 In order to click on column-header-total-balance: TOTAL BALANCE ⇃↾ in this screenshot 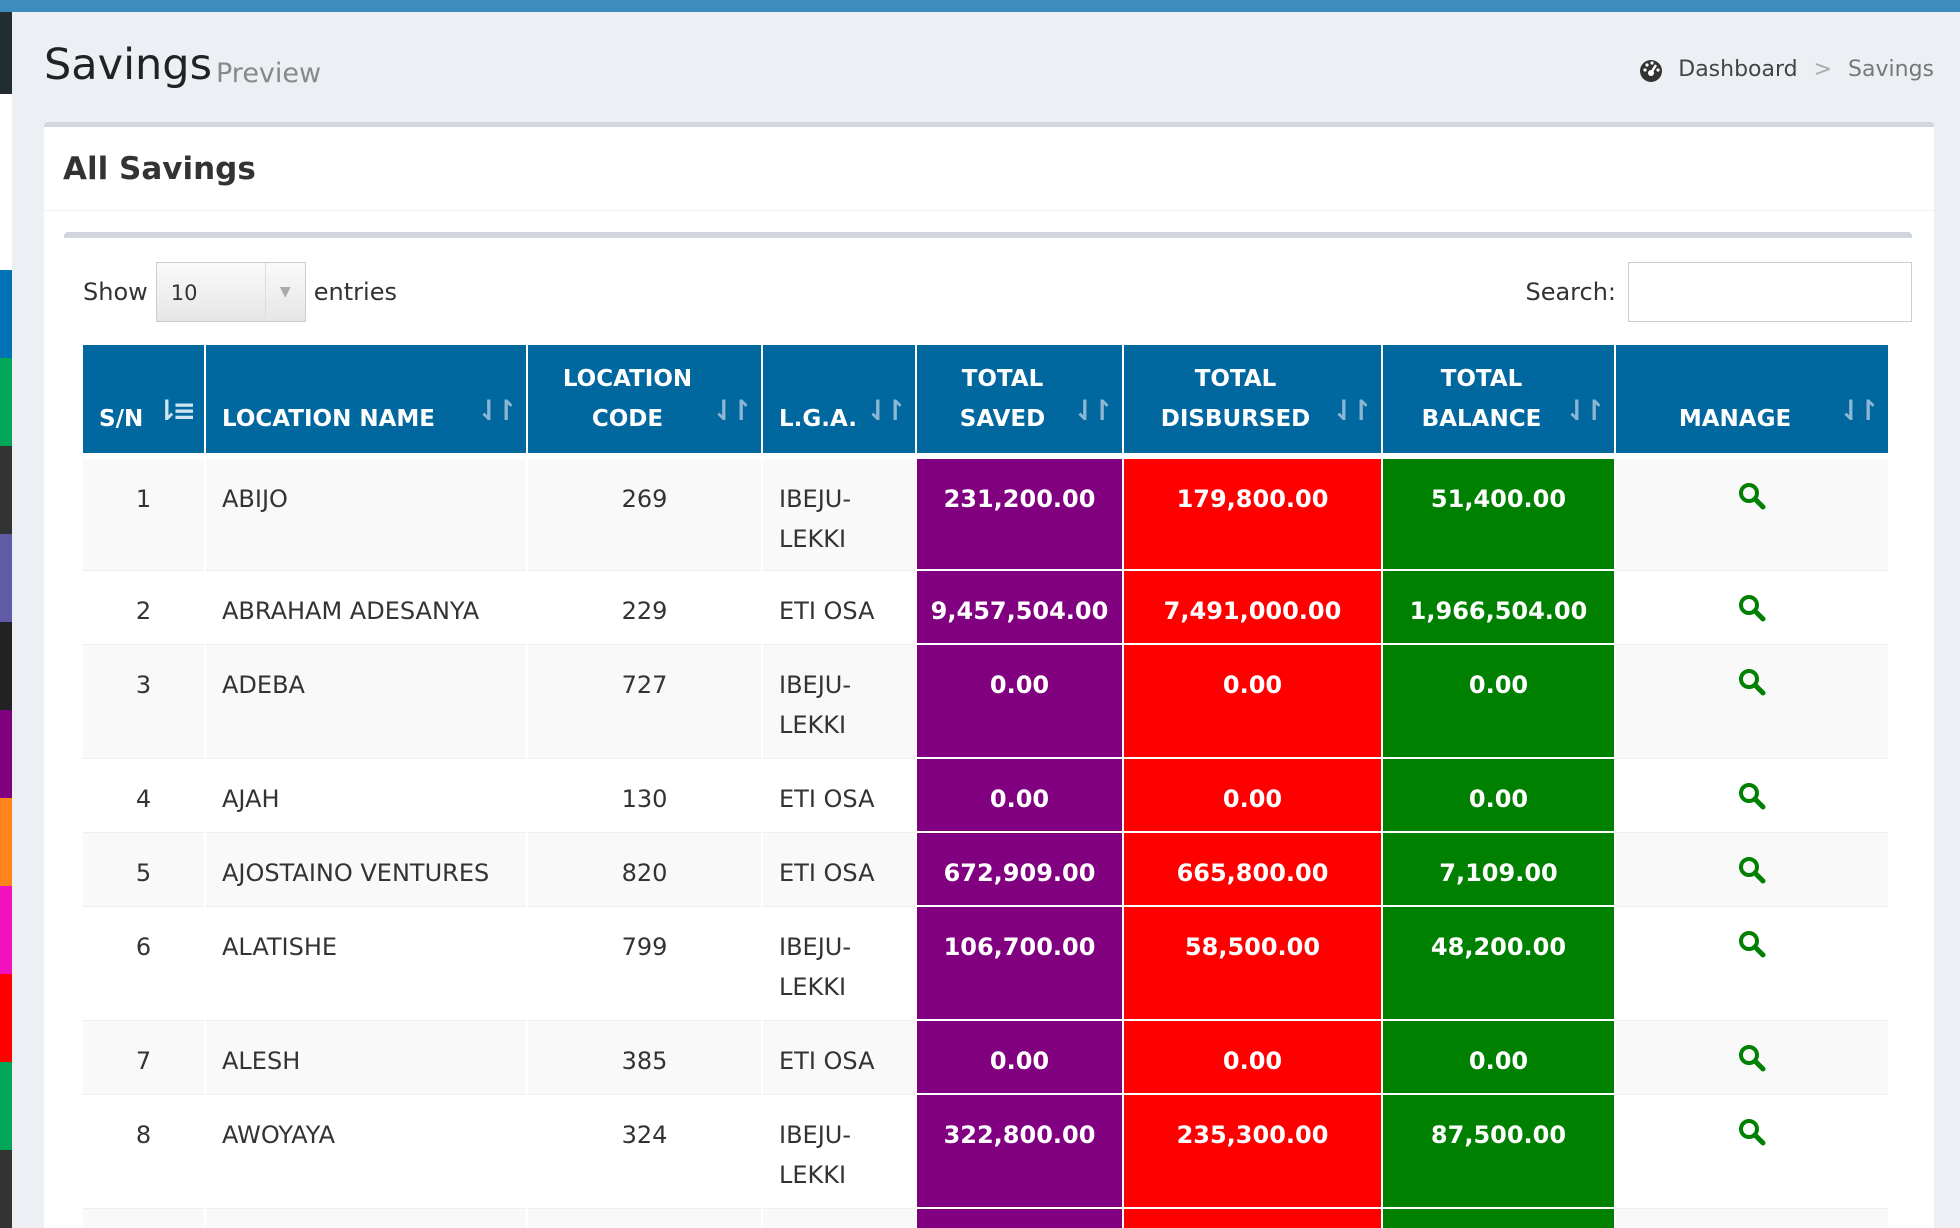, I will do `click(1499, 402)`.